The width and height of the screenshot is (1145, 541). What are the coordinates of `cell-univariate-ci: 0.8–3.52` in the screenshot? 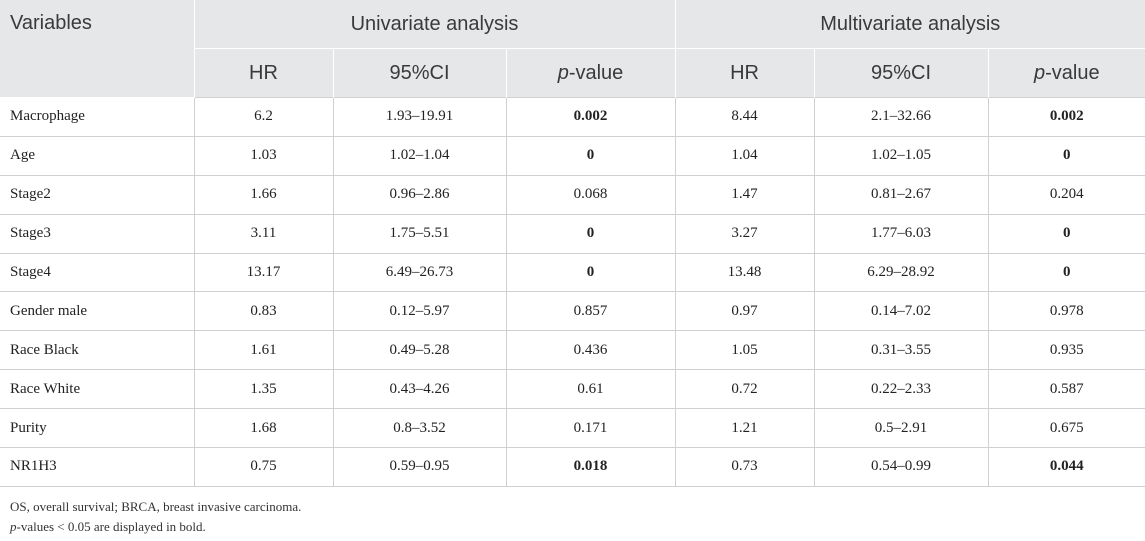 It's located at (420, 428).